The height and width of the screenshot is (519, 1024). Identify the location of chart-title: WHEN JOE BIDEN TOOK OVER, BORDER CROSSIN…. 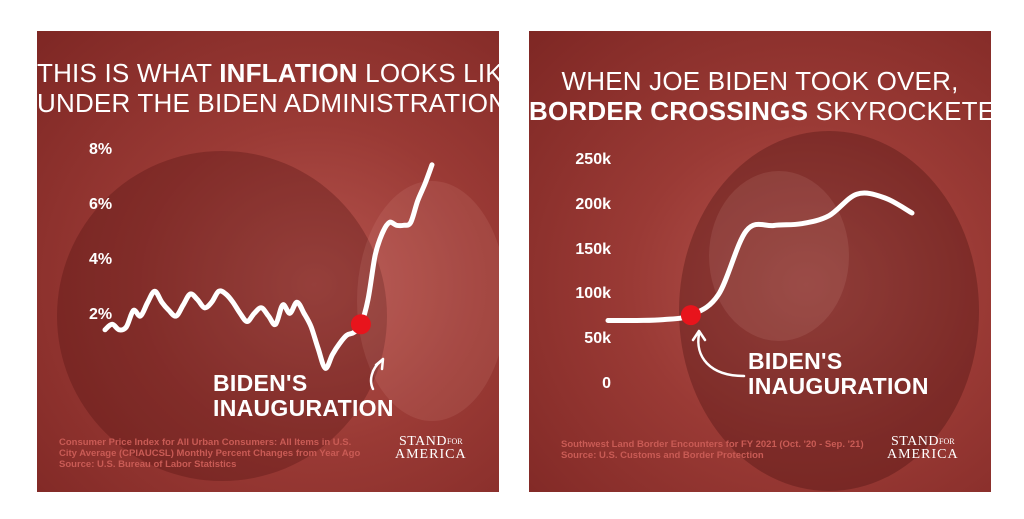
(760, 96).